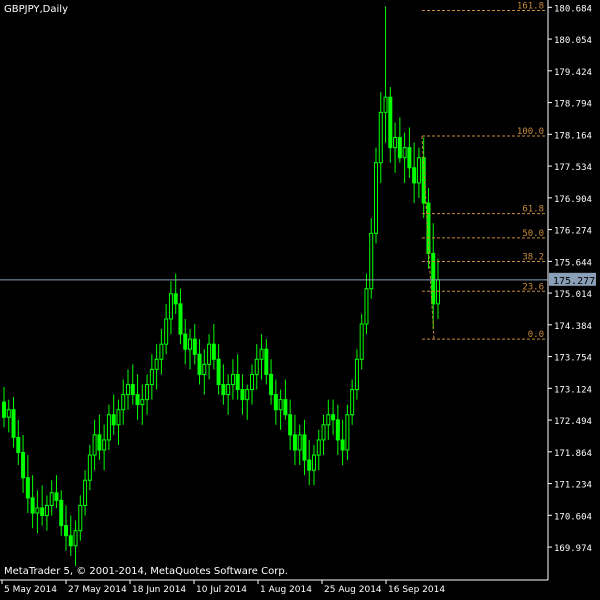 Image resolution: width=600 pixels, height=600 pixels. I want to click on price-tick-label: 173.124, so click(573, 390).